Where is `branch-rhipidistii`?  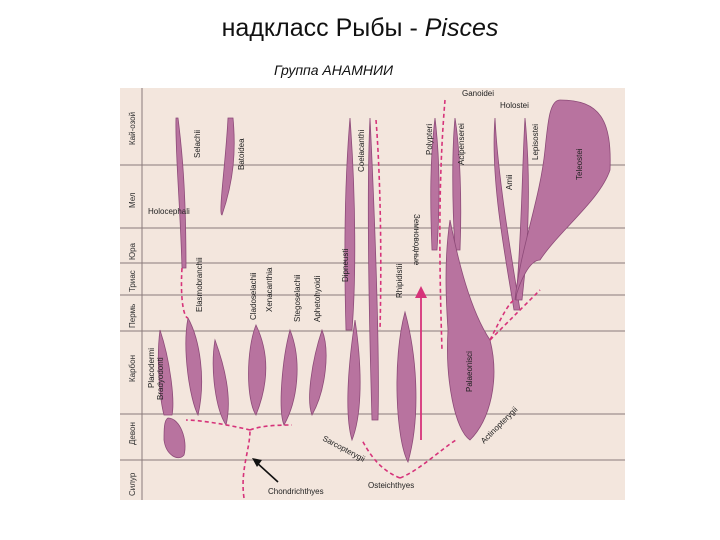 branch-rhipidistii is located at coordinates (406, 387).